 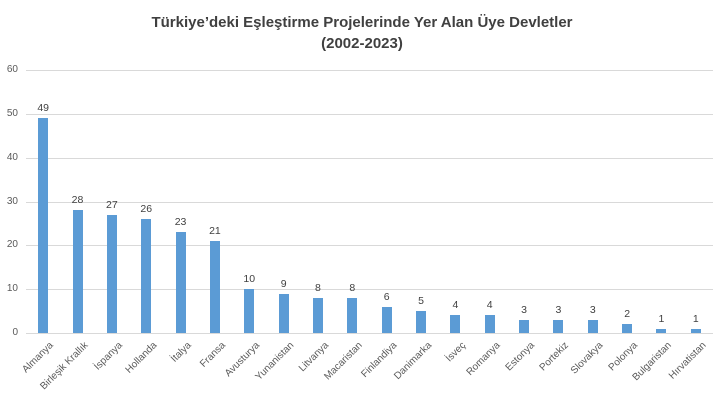 I want to click on y-tick-label: 60, so click(x=12, y=69).